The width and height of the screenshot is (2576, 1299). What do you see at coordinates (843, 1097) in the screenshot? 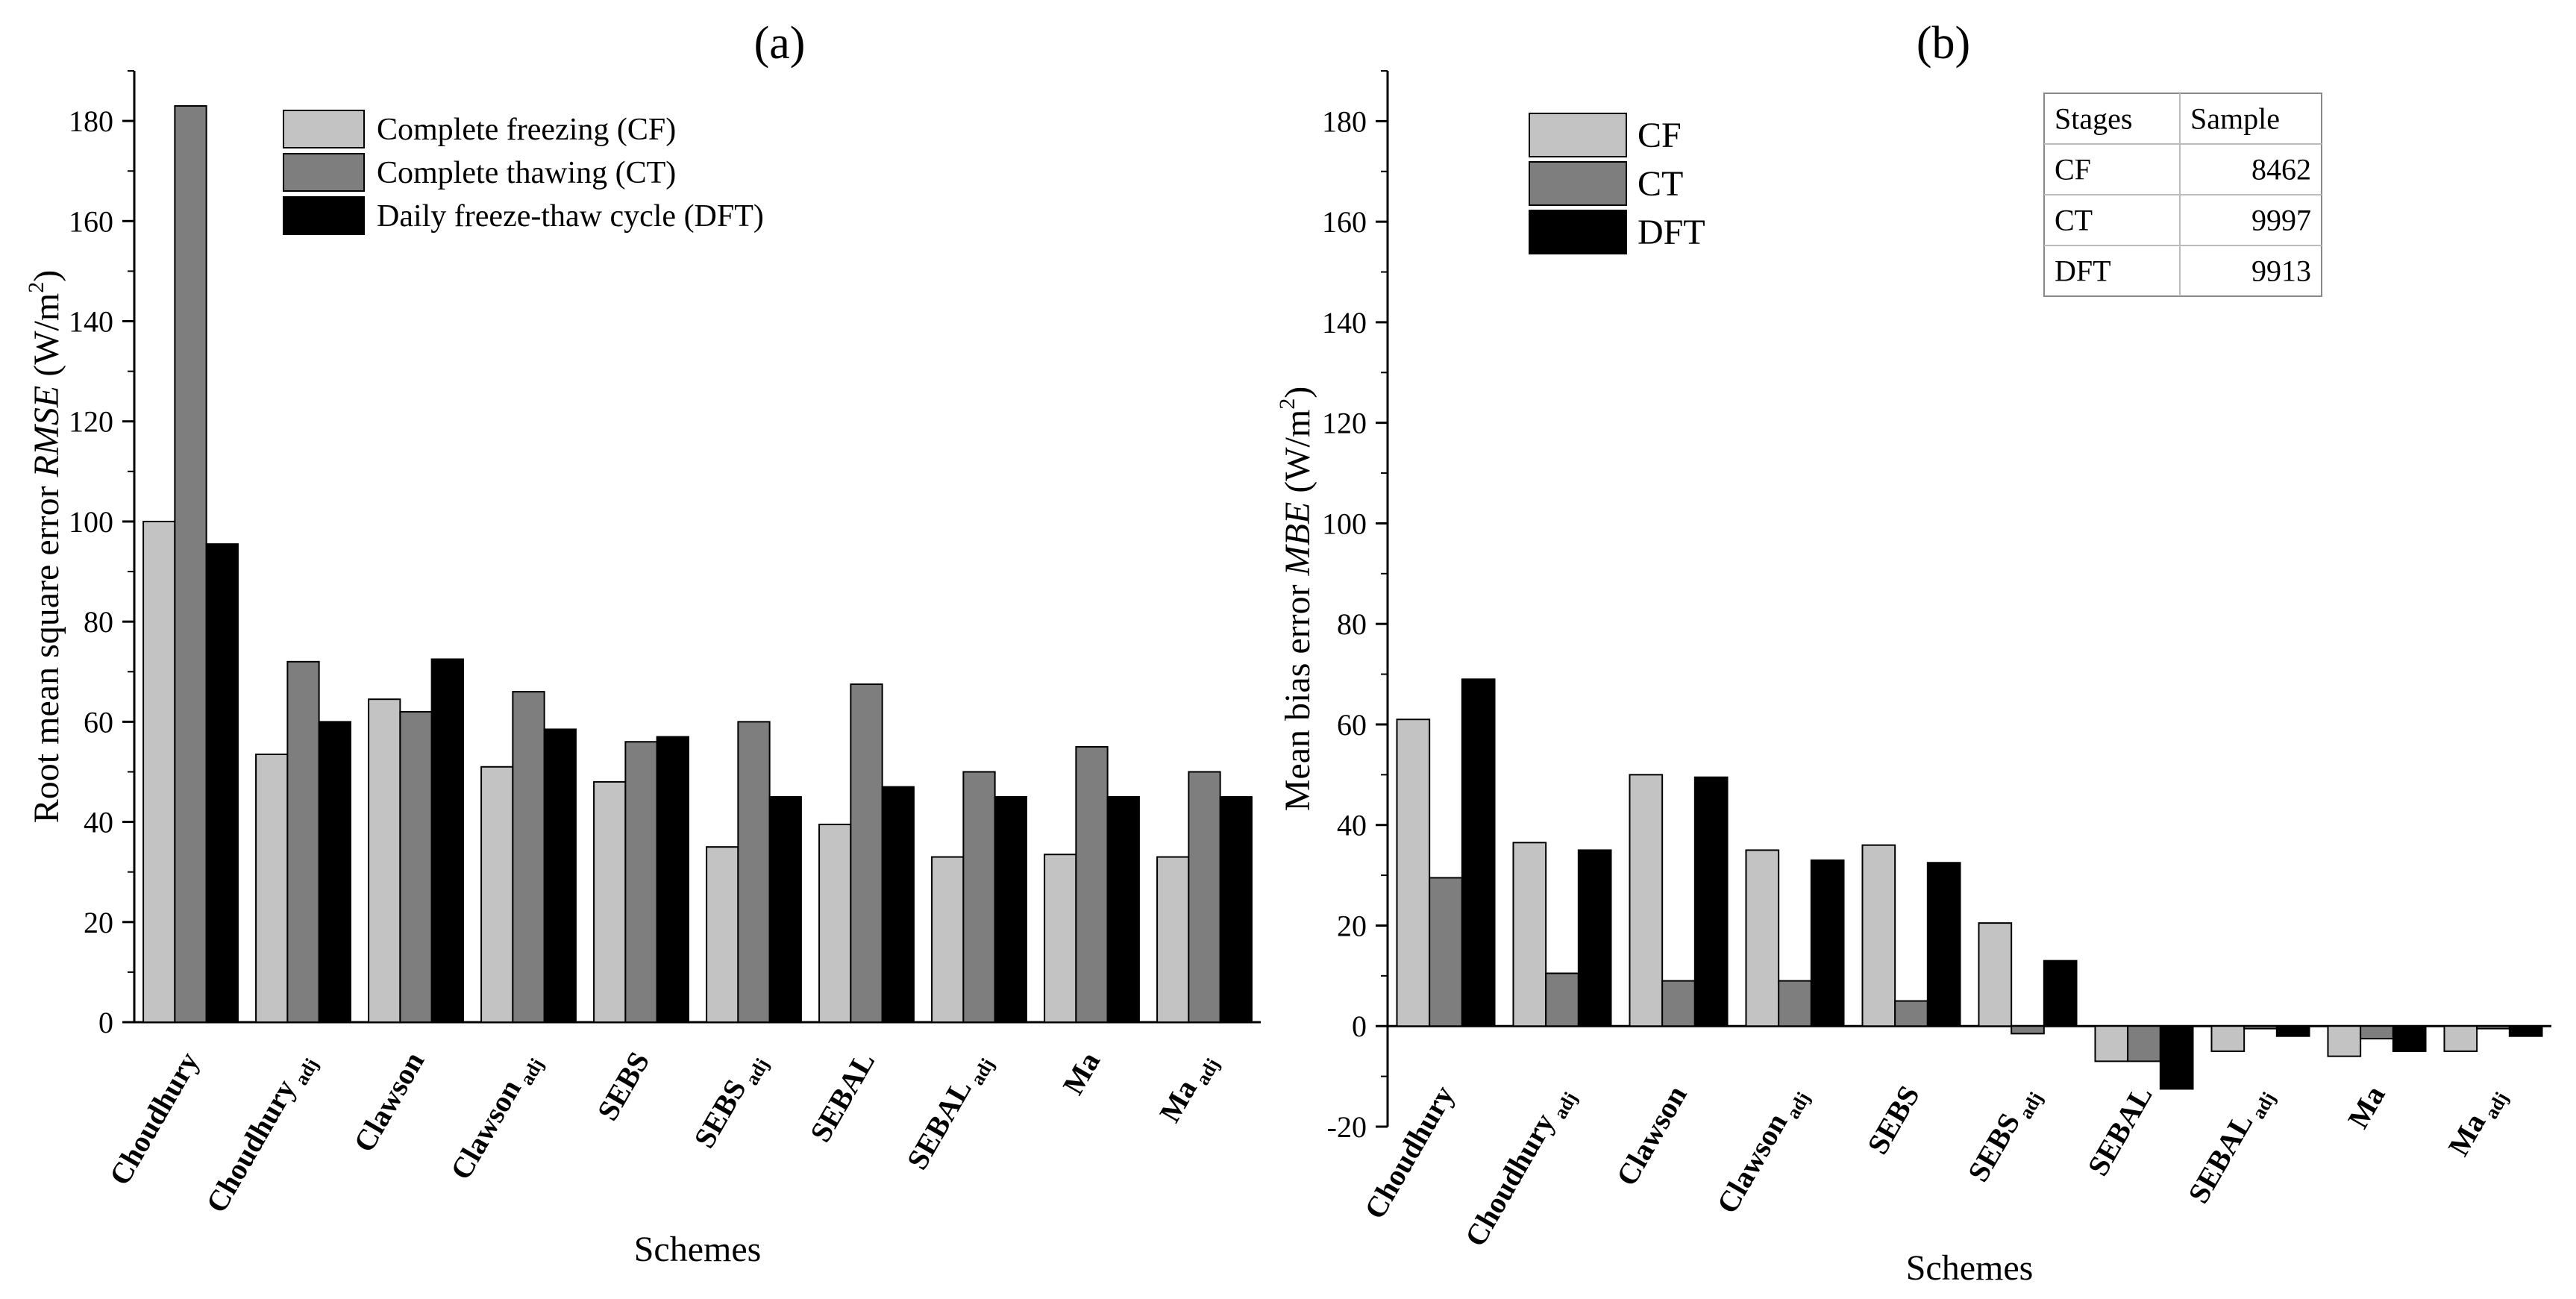
I see `x-tick-label: SEBAL` at bounding box center [843, 1097].